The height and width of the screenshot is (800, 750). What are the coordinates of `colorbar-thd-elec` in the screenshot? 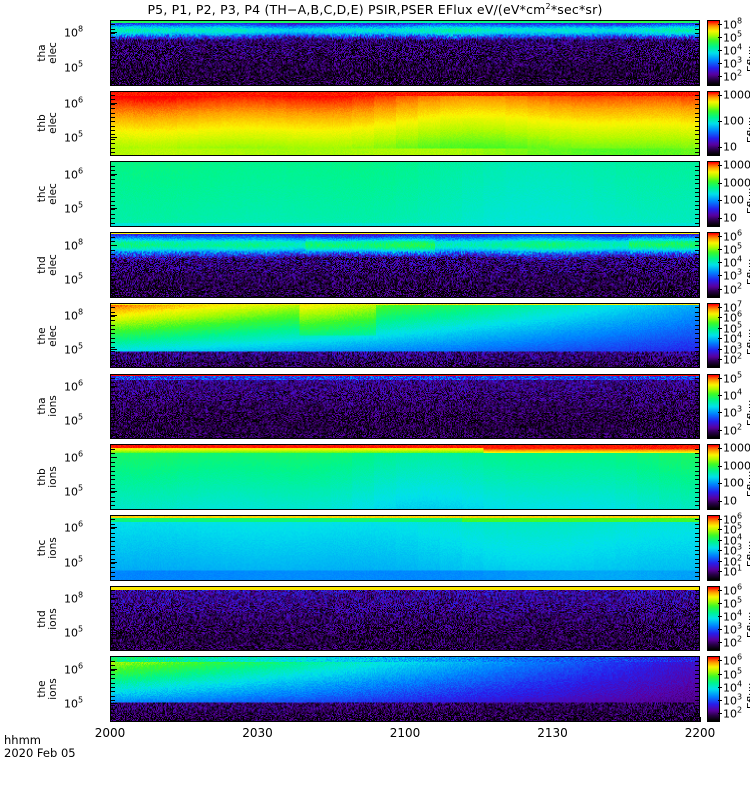 It's located at (713, 265).